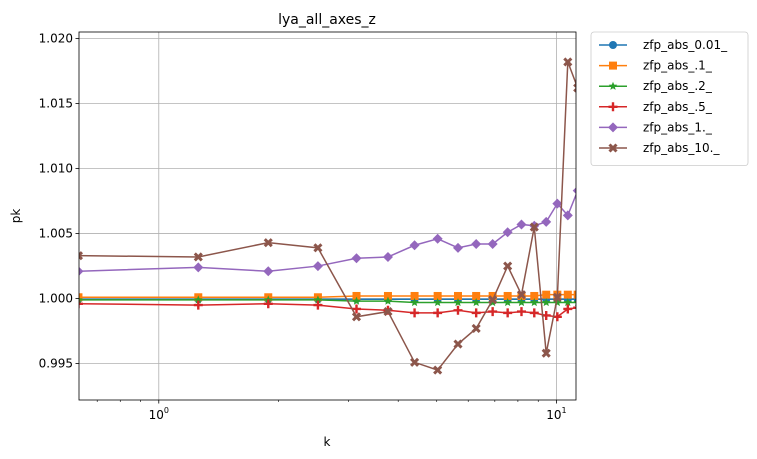  I want to click on series-zfp_abs_1._, so click(327, 232).